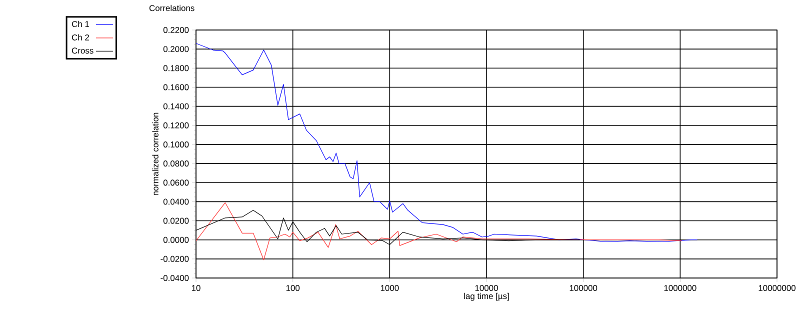 The height and width of the screenshot is (321, 801). Describe the element at coordinates (680, 288) in the screenshot. I see `x-tick-label: 1000000` at that location.